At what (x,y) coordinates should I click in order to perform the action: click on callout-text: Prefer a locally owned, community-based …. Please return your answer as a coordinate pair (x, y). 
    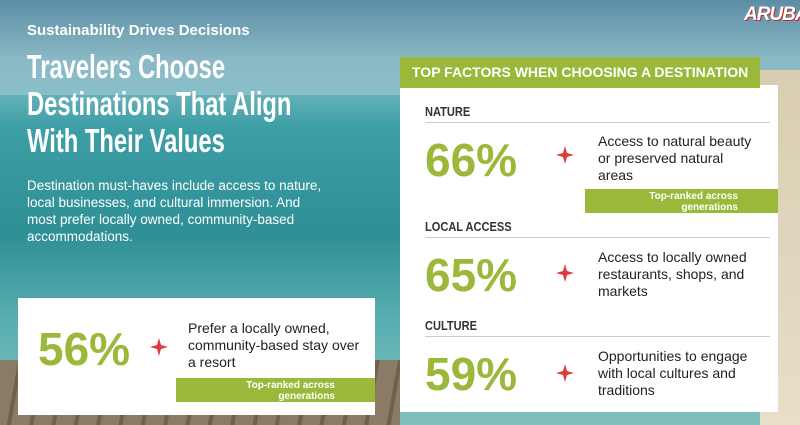
    Looking at the image, I should click on (274, 345).